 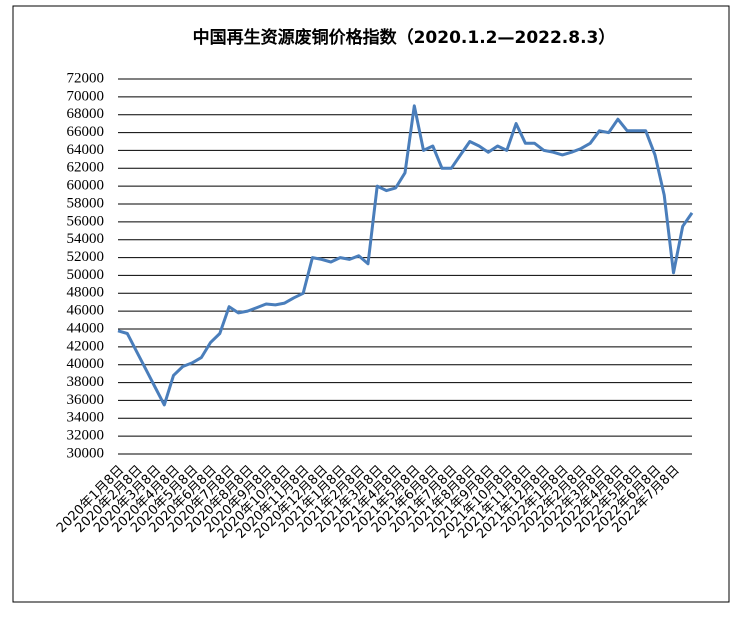 I want to click on y-tick-label: 62000, so click(x=86, y=168).